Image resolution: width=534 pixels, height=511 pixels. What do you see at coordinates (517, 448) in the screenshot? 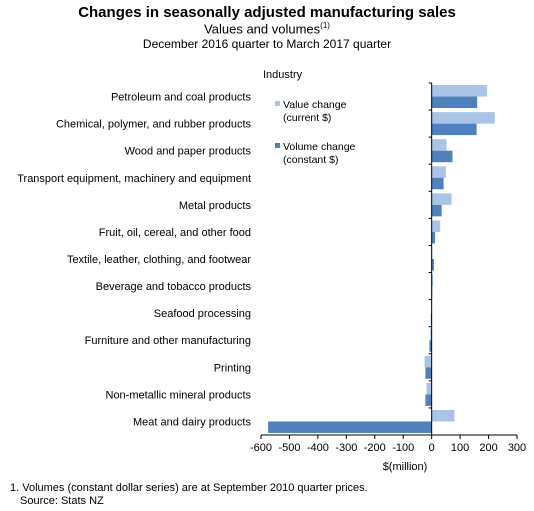
I see `x-tick-label: 300` at bounding box center [517, 448].